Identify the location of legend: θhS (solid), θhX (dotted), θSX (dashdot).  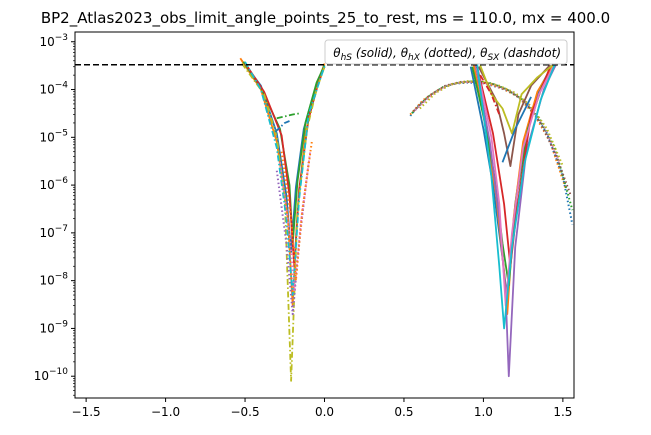
(446, 52).